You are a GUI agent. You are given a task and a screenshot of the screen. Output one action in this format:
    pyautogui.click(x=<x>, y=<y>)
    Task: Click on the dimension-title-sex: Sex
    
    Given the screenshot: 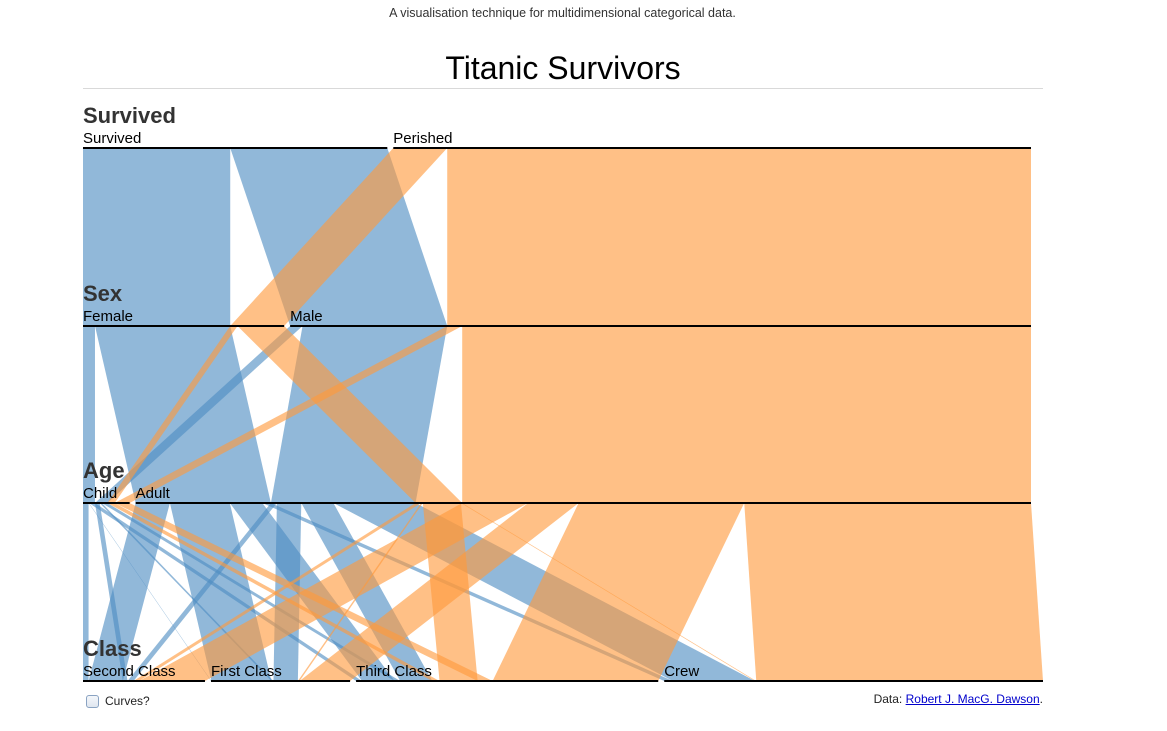 What is the action you would take?
    pyautogui.click(x=103, y=293)
    